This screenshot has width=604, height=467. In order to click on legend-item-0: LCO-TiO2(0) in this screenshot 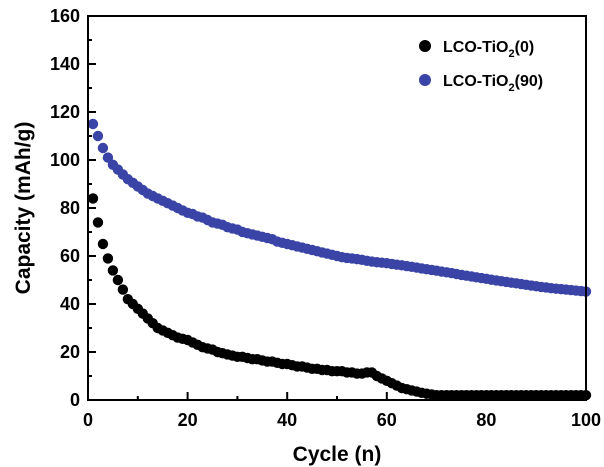, I will do `click(476, 49)`.